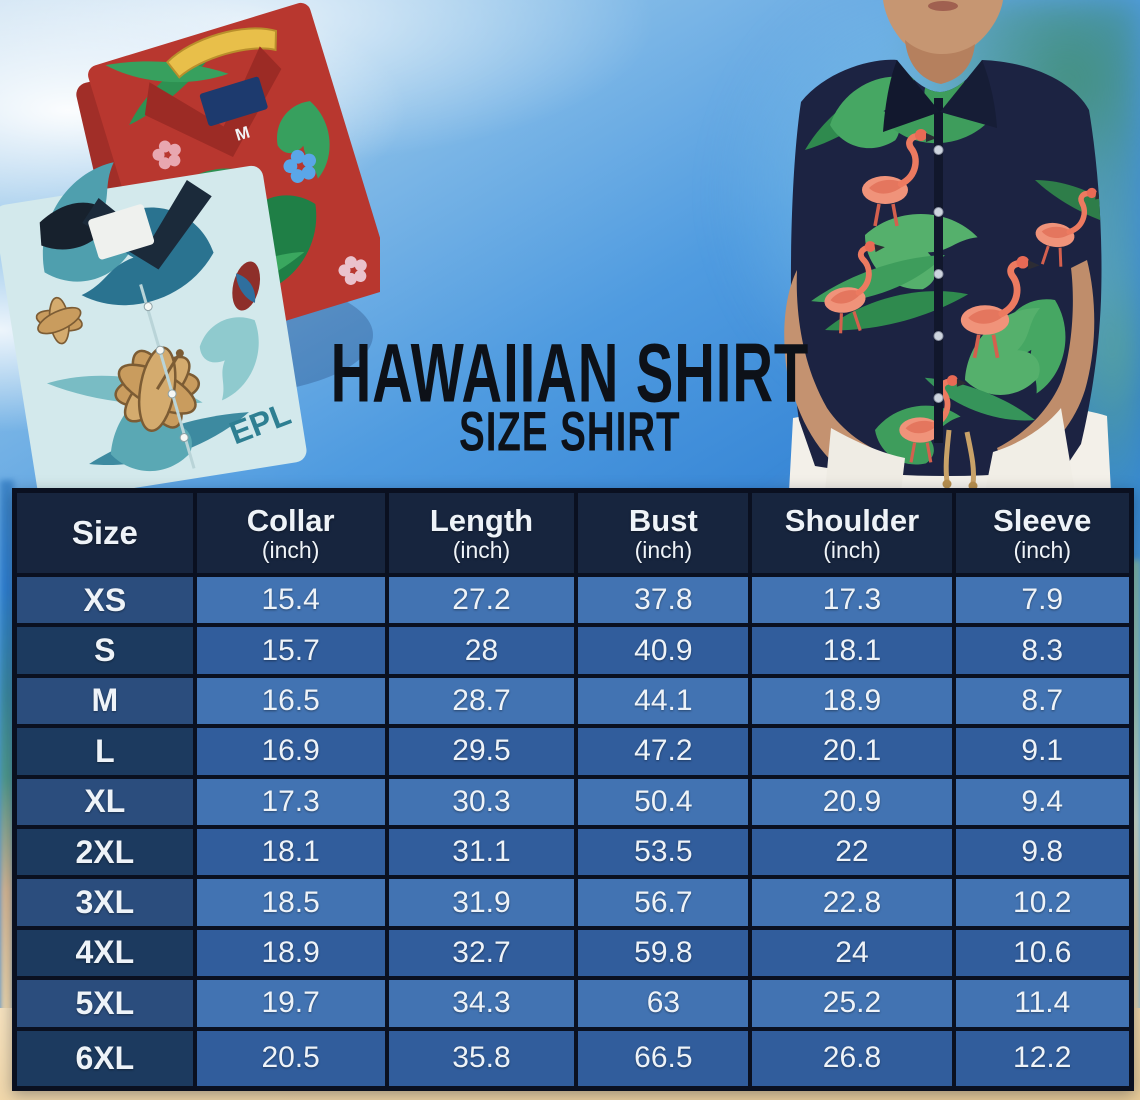  Describe the element at coordinates (663, 600) in the screenshot. I see `value-cell: 37.8` at that location.